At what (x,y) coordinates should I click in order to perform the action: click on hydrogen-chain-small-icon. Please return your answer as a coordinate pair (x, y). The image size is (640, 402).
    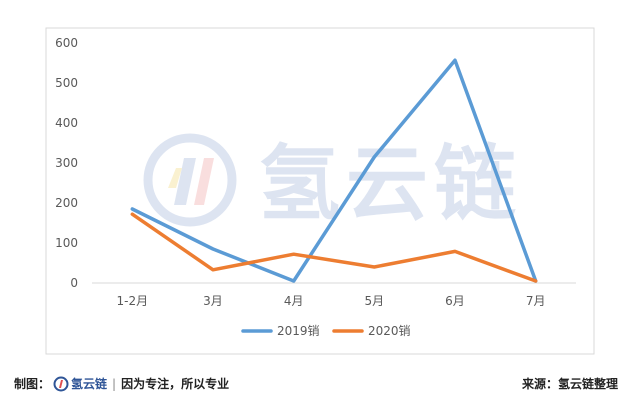
    Looking at the image, I should click on (61, 384).